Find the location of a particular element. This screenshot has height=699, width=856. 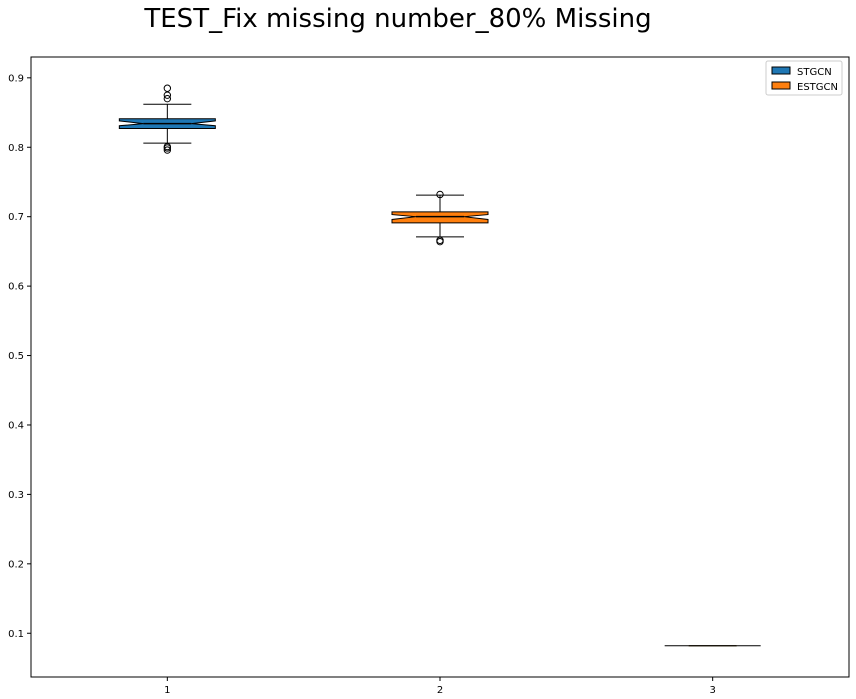

legend: STGCN ESTGCN is located at coordinates (804, 78).